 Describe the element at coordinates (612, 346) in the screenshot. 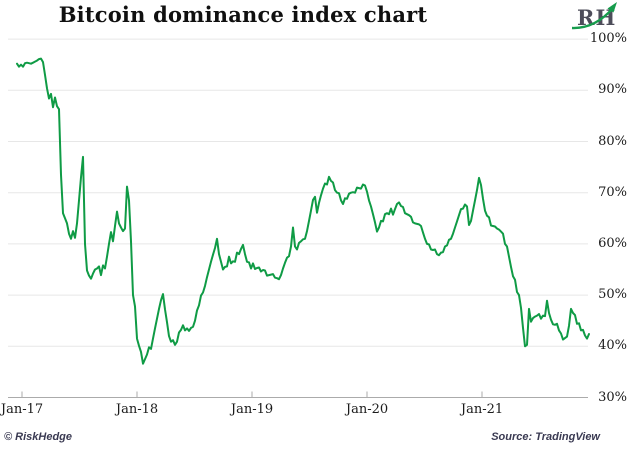

I see `y-axis-label: 40%` at that location.